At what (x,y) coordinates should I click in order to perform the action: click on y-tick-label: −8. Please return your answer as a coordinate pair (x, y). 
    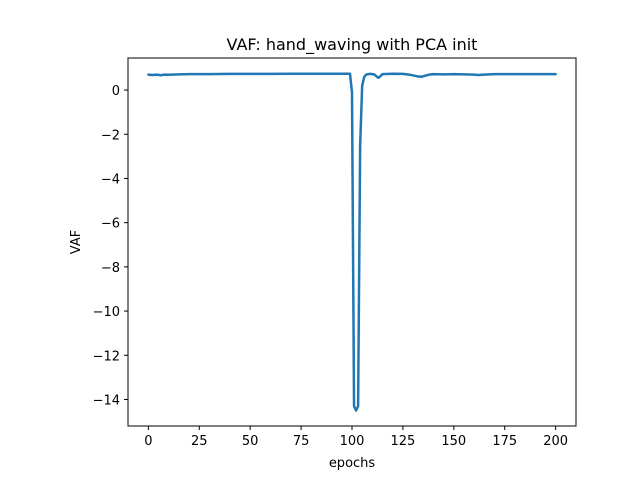
    Looking at the image, I should click on (110, 268).